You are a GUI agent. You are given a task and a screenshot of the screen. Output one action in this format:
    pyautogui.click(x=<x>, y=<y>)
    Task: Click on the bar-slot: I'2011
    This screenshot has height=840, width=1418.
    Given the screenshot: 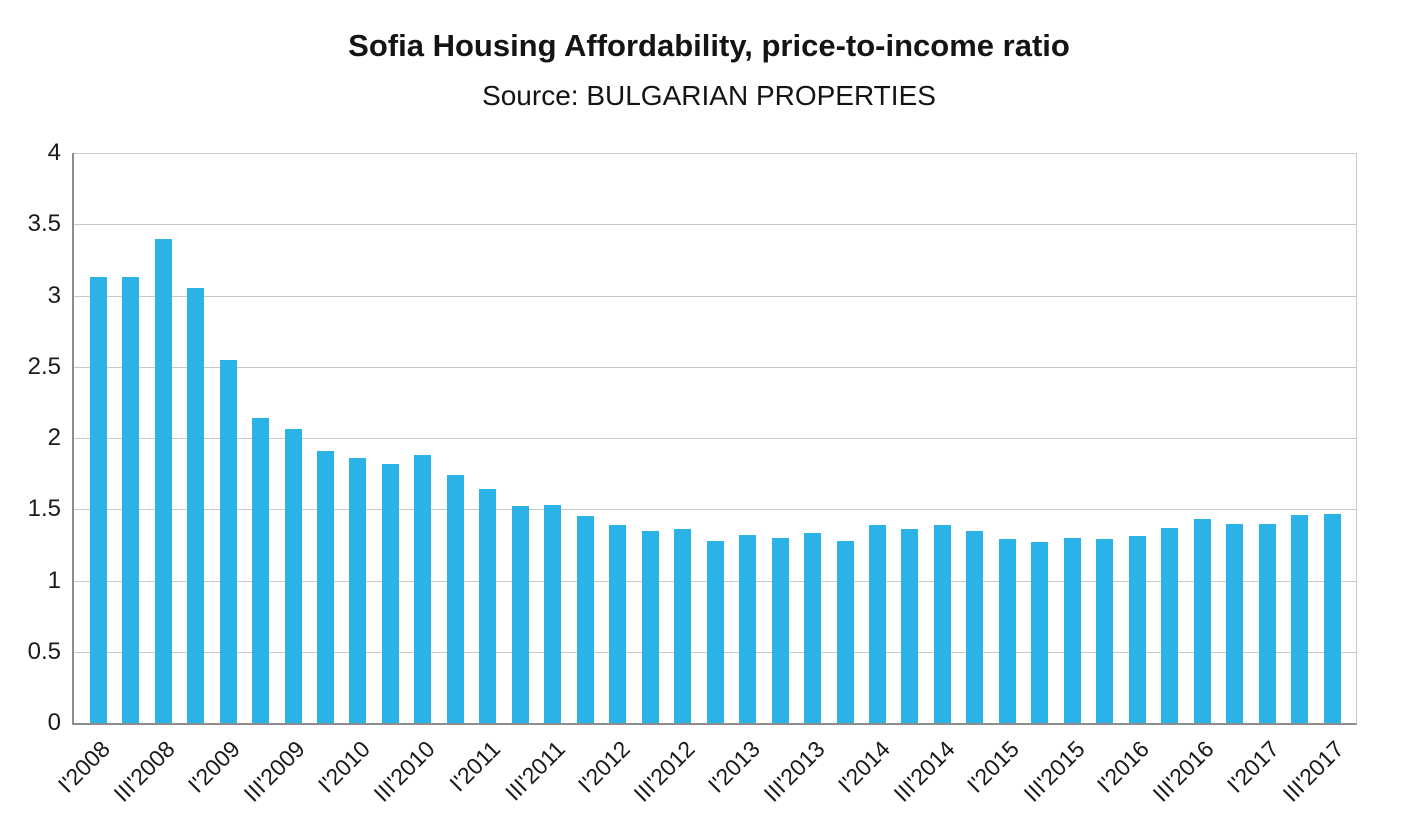 What is the action you would take?
    pyautogui.click(x=474, y=475)
    